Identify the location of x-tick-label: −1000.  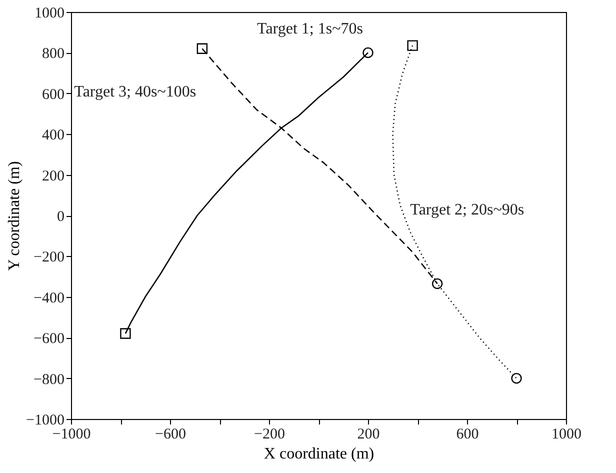
(71, 434).